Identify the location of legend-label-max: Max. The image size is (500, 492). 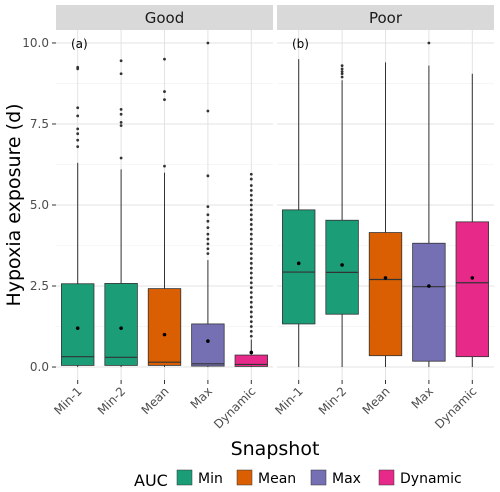
(346, 479).